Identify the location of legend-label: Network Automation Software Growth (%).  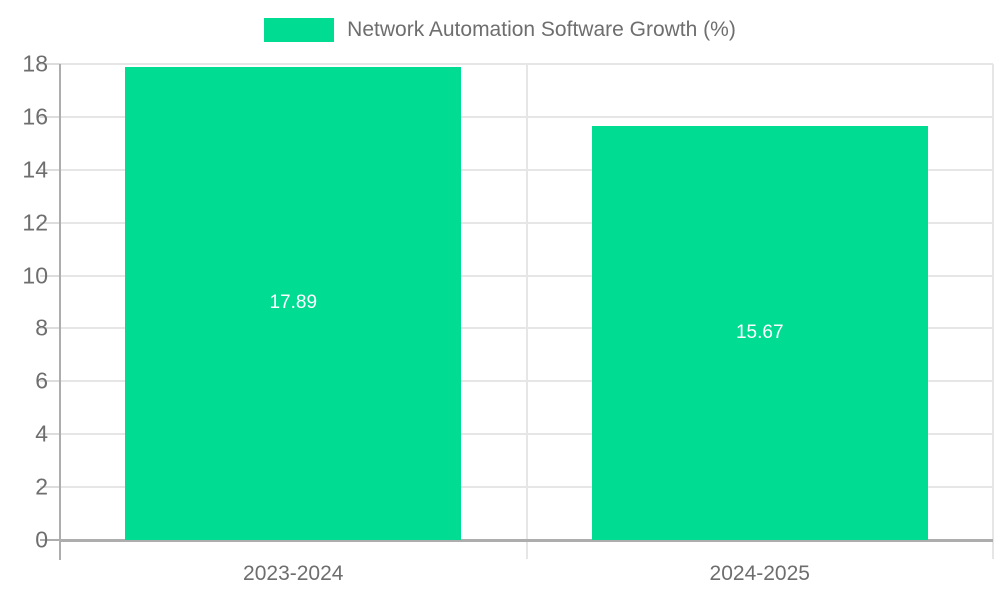
(541, 29).